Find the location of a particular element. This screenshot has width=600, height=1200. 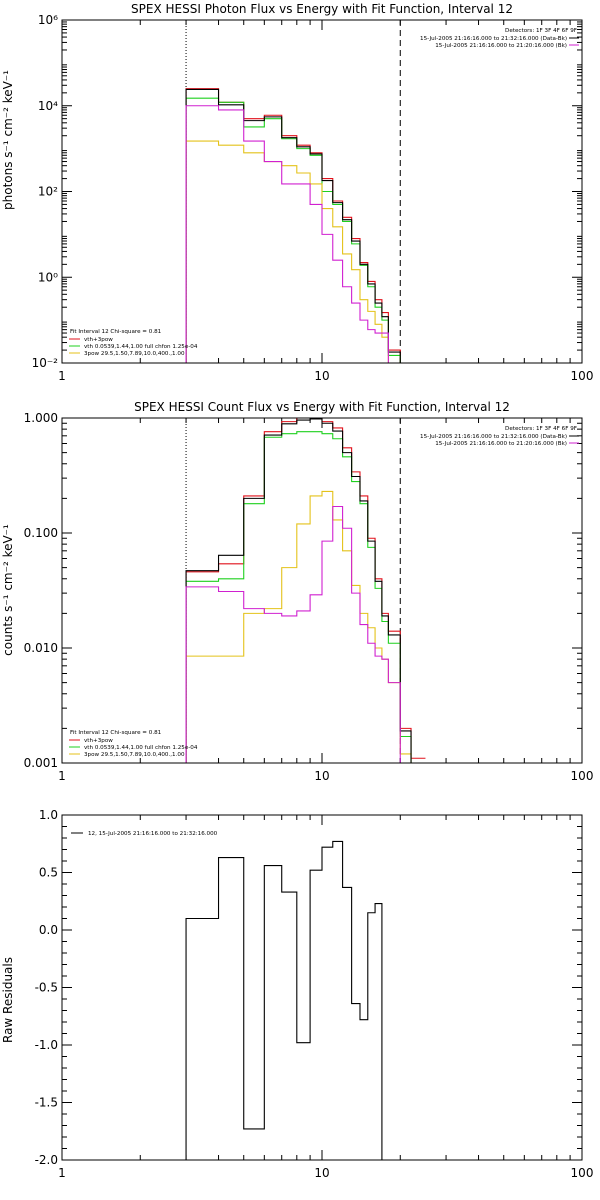

y-tick-label: 10⁶ is located at coordinates (48, 20).